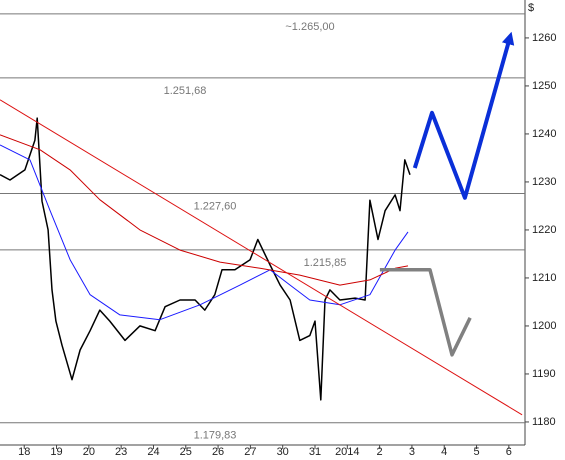 The width and height of the screenshot is (565, 460). What do you see at coordinates (380, 452) in the screenshot?
I see `x-tick-label: 2` at bounding box center [380, 452].